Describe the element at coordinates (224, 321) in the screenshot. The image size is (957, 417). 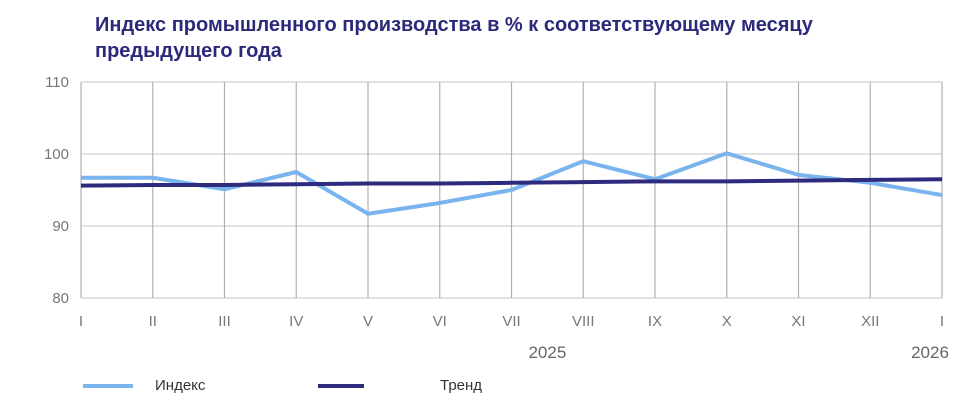
I see `x-tick-label: III` at that location.